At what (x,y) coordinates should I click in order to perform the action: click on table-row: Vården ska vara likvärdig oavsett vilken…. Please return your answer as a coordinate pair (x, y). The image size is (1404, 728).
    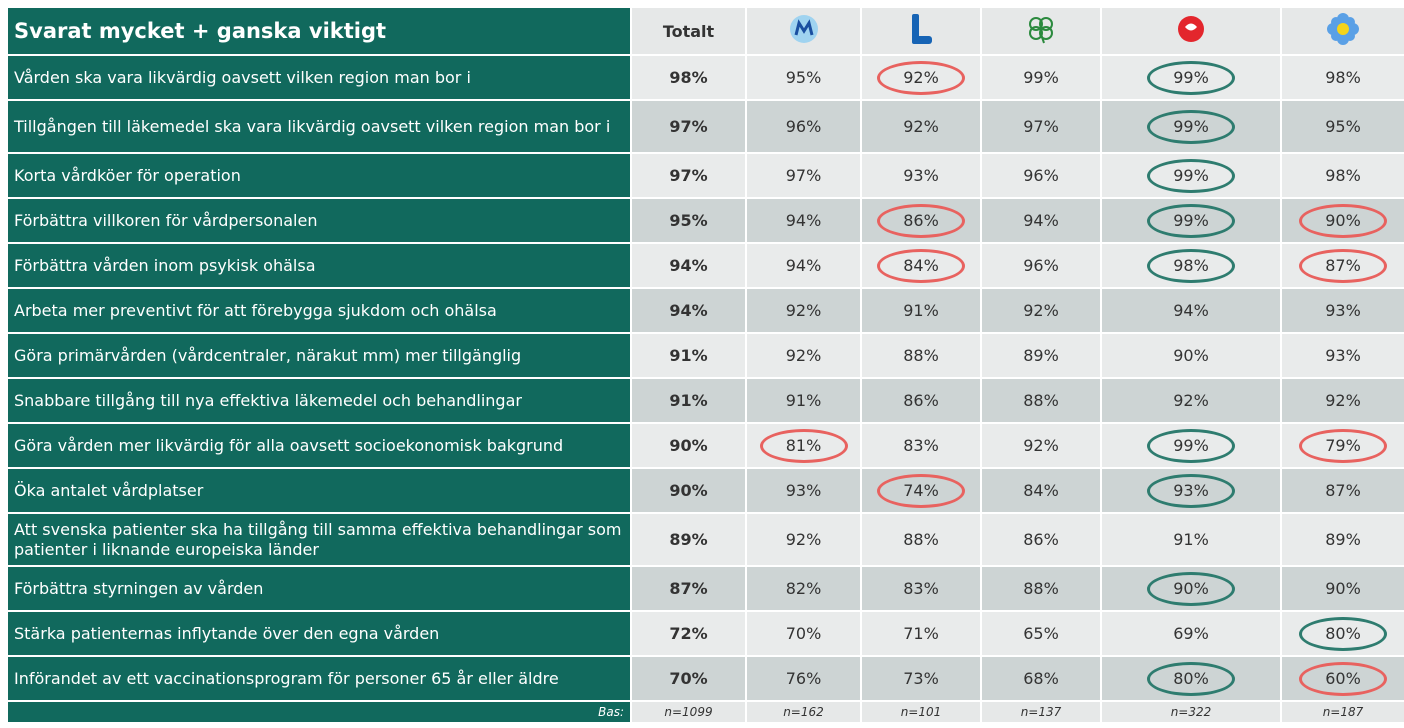
    Looking at the image, I should click on (705, 77).